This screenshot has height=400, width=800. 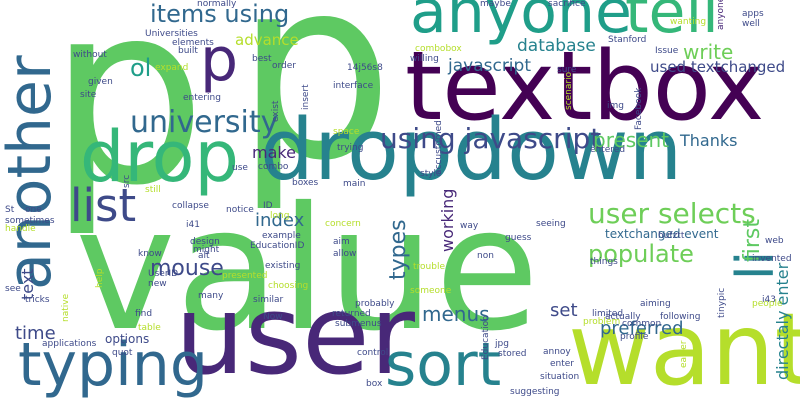 What do you see at coordinates (193, 225) in the screenshot?
I see `word: i41` at bounding box center [193, 225].